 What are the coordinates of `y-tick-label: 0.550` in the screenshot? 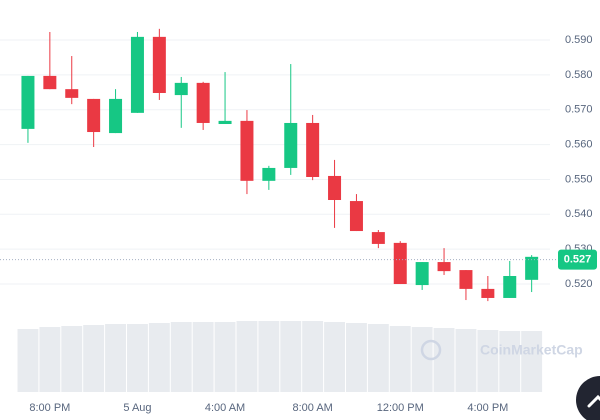 It's located at (579, 179).